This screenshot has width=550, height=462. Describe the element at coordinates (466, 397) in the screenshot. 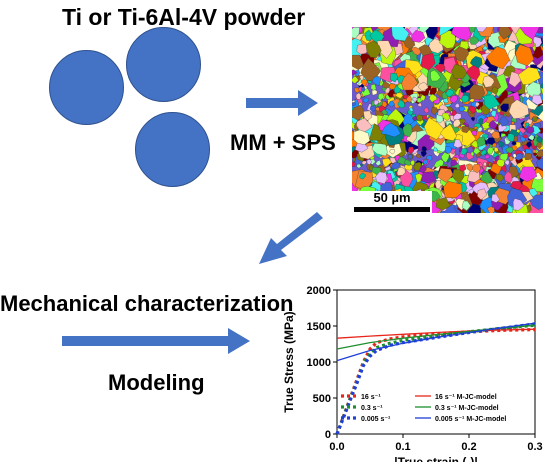

I see `legend-label: 16 s⁻¹ M-JC-model` at that location.